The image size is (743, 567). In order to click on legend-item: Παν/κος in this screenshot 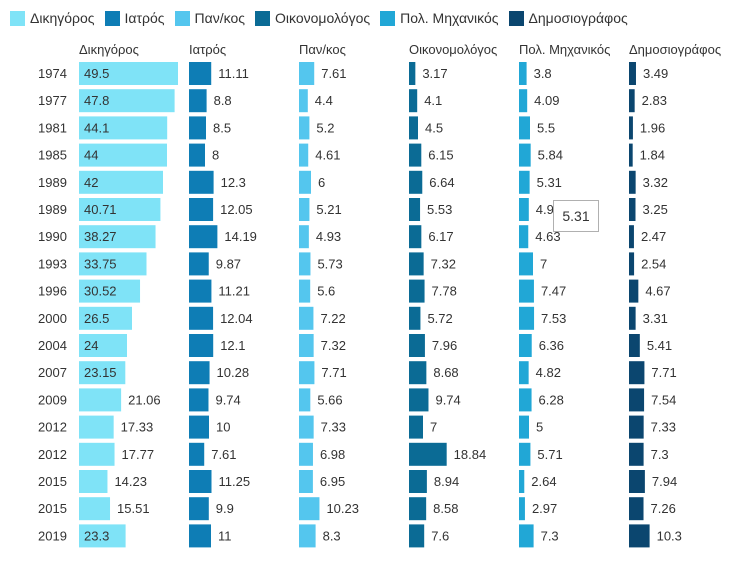, I will do `click(209, 18)`.